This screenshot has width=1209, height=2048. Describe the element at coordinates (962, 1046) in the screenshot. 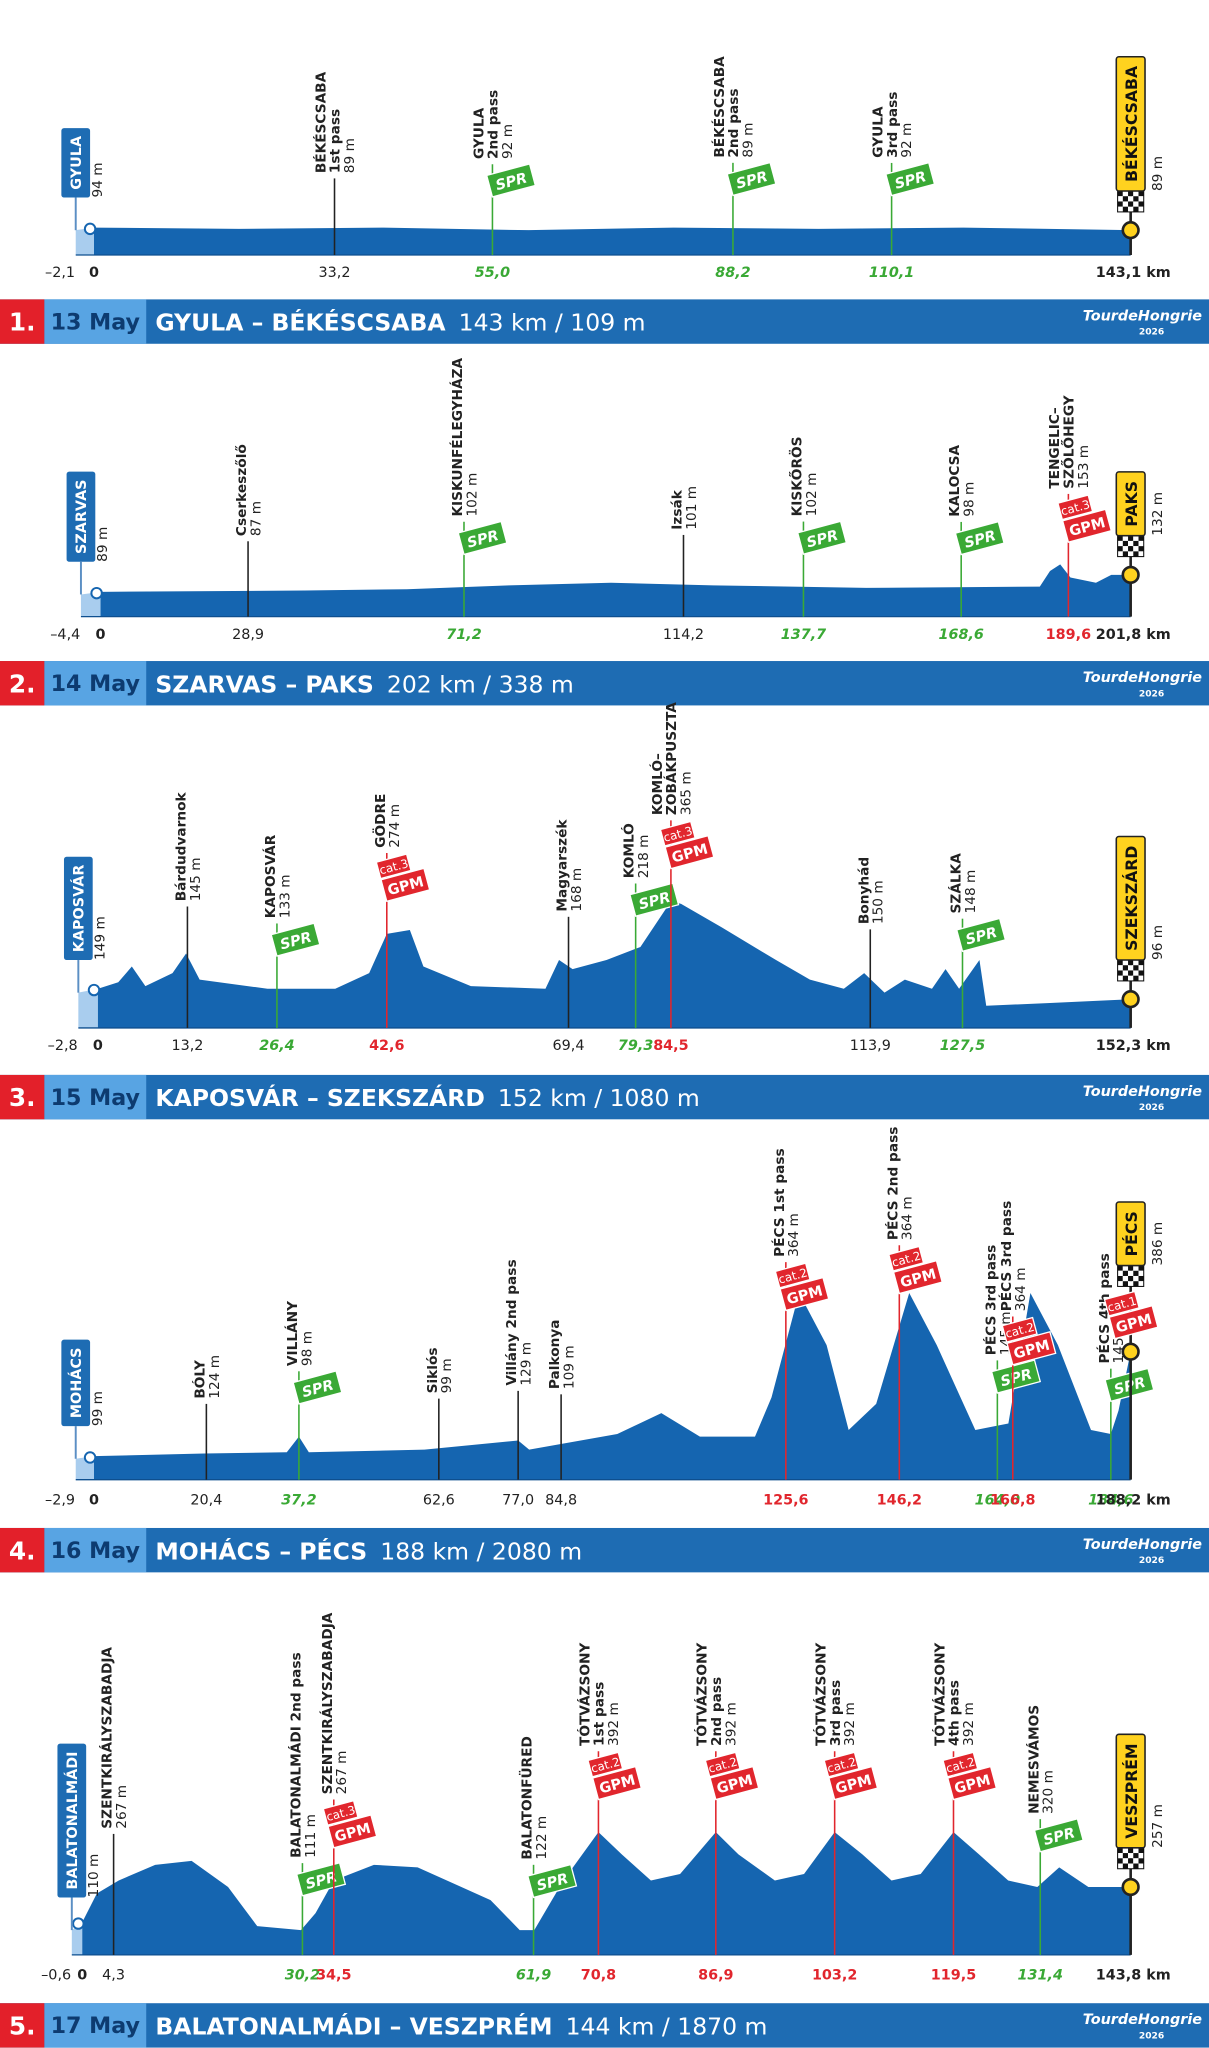

I see `waypoint-km: 127,5` at that location.